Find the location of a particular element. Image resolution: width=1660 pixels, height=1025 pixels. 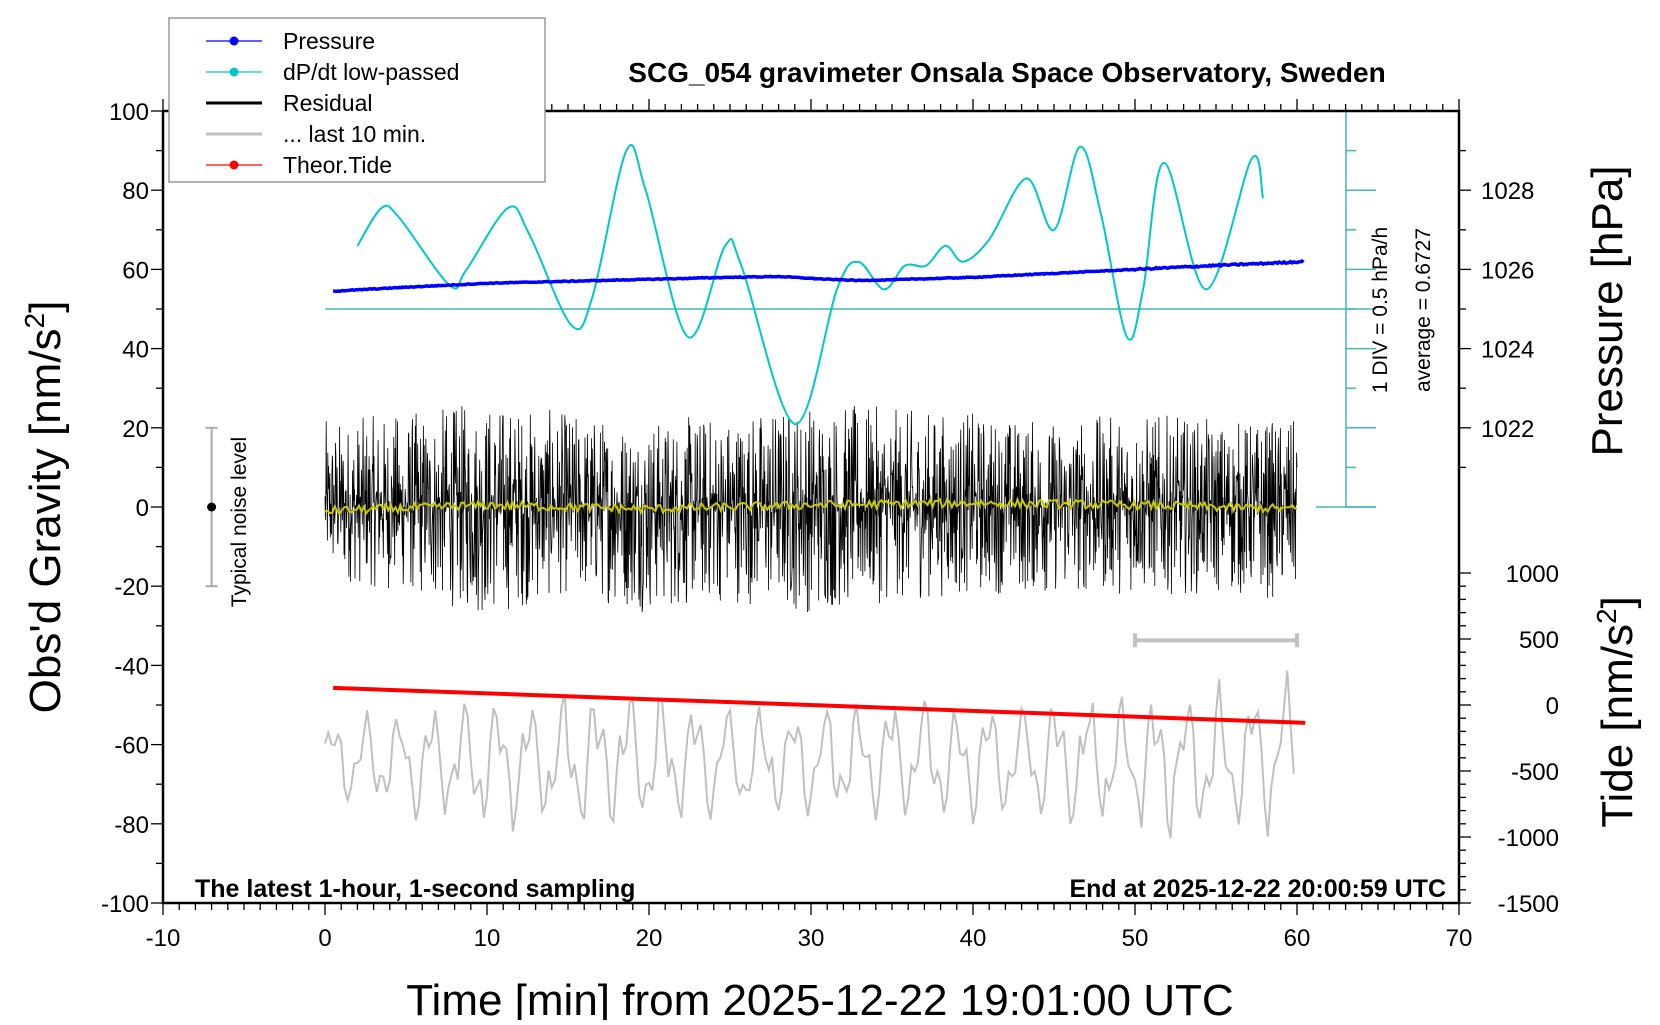

x-tick-label: 70 is located at coordinates (1459, 938).